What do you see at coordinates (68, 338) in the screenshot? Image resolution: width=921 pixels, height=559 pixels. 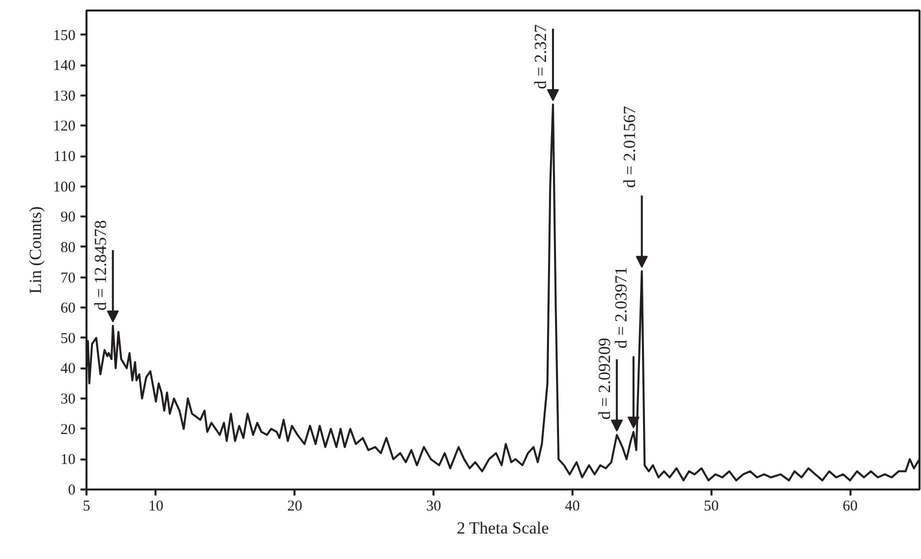 I see `y-tick-label: 50` at bounding box center [68, 338].